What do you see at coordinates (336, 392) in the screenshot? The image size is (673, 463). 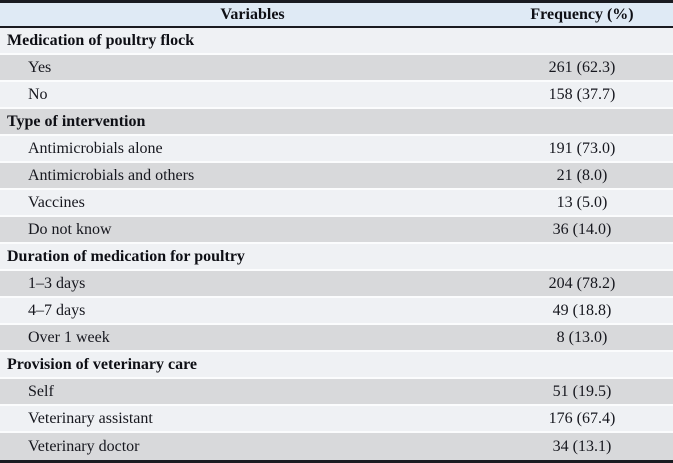 I see `table-row-self: Self 51 (19.5)` at bounding box center [336, 392].